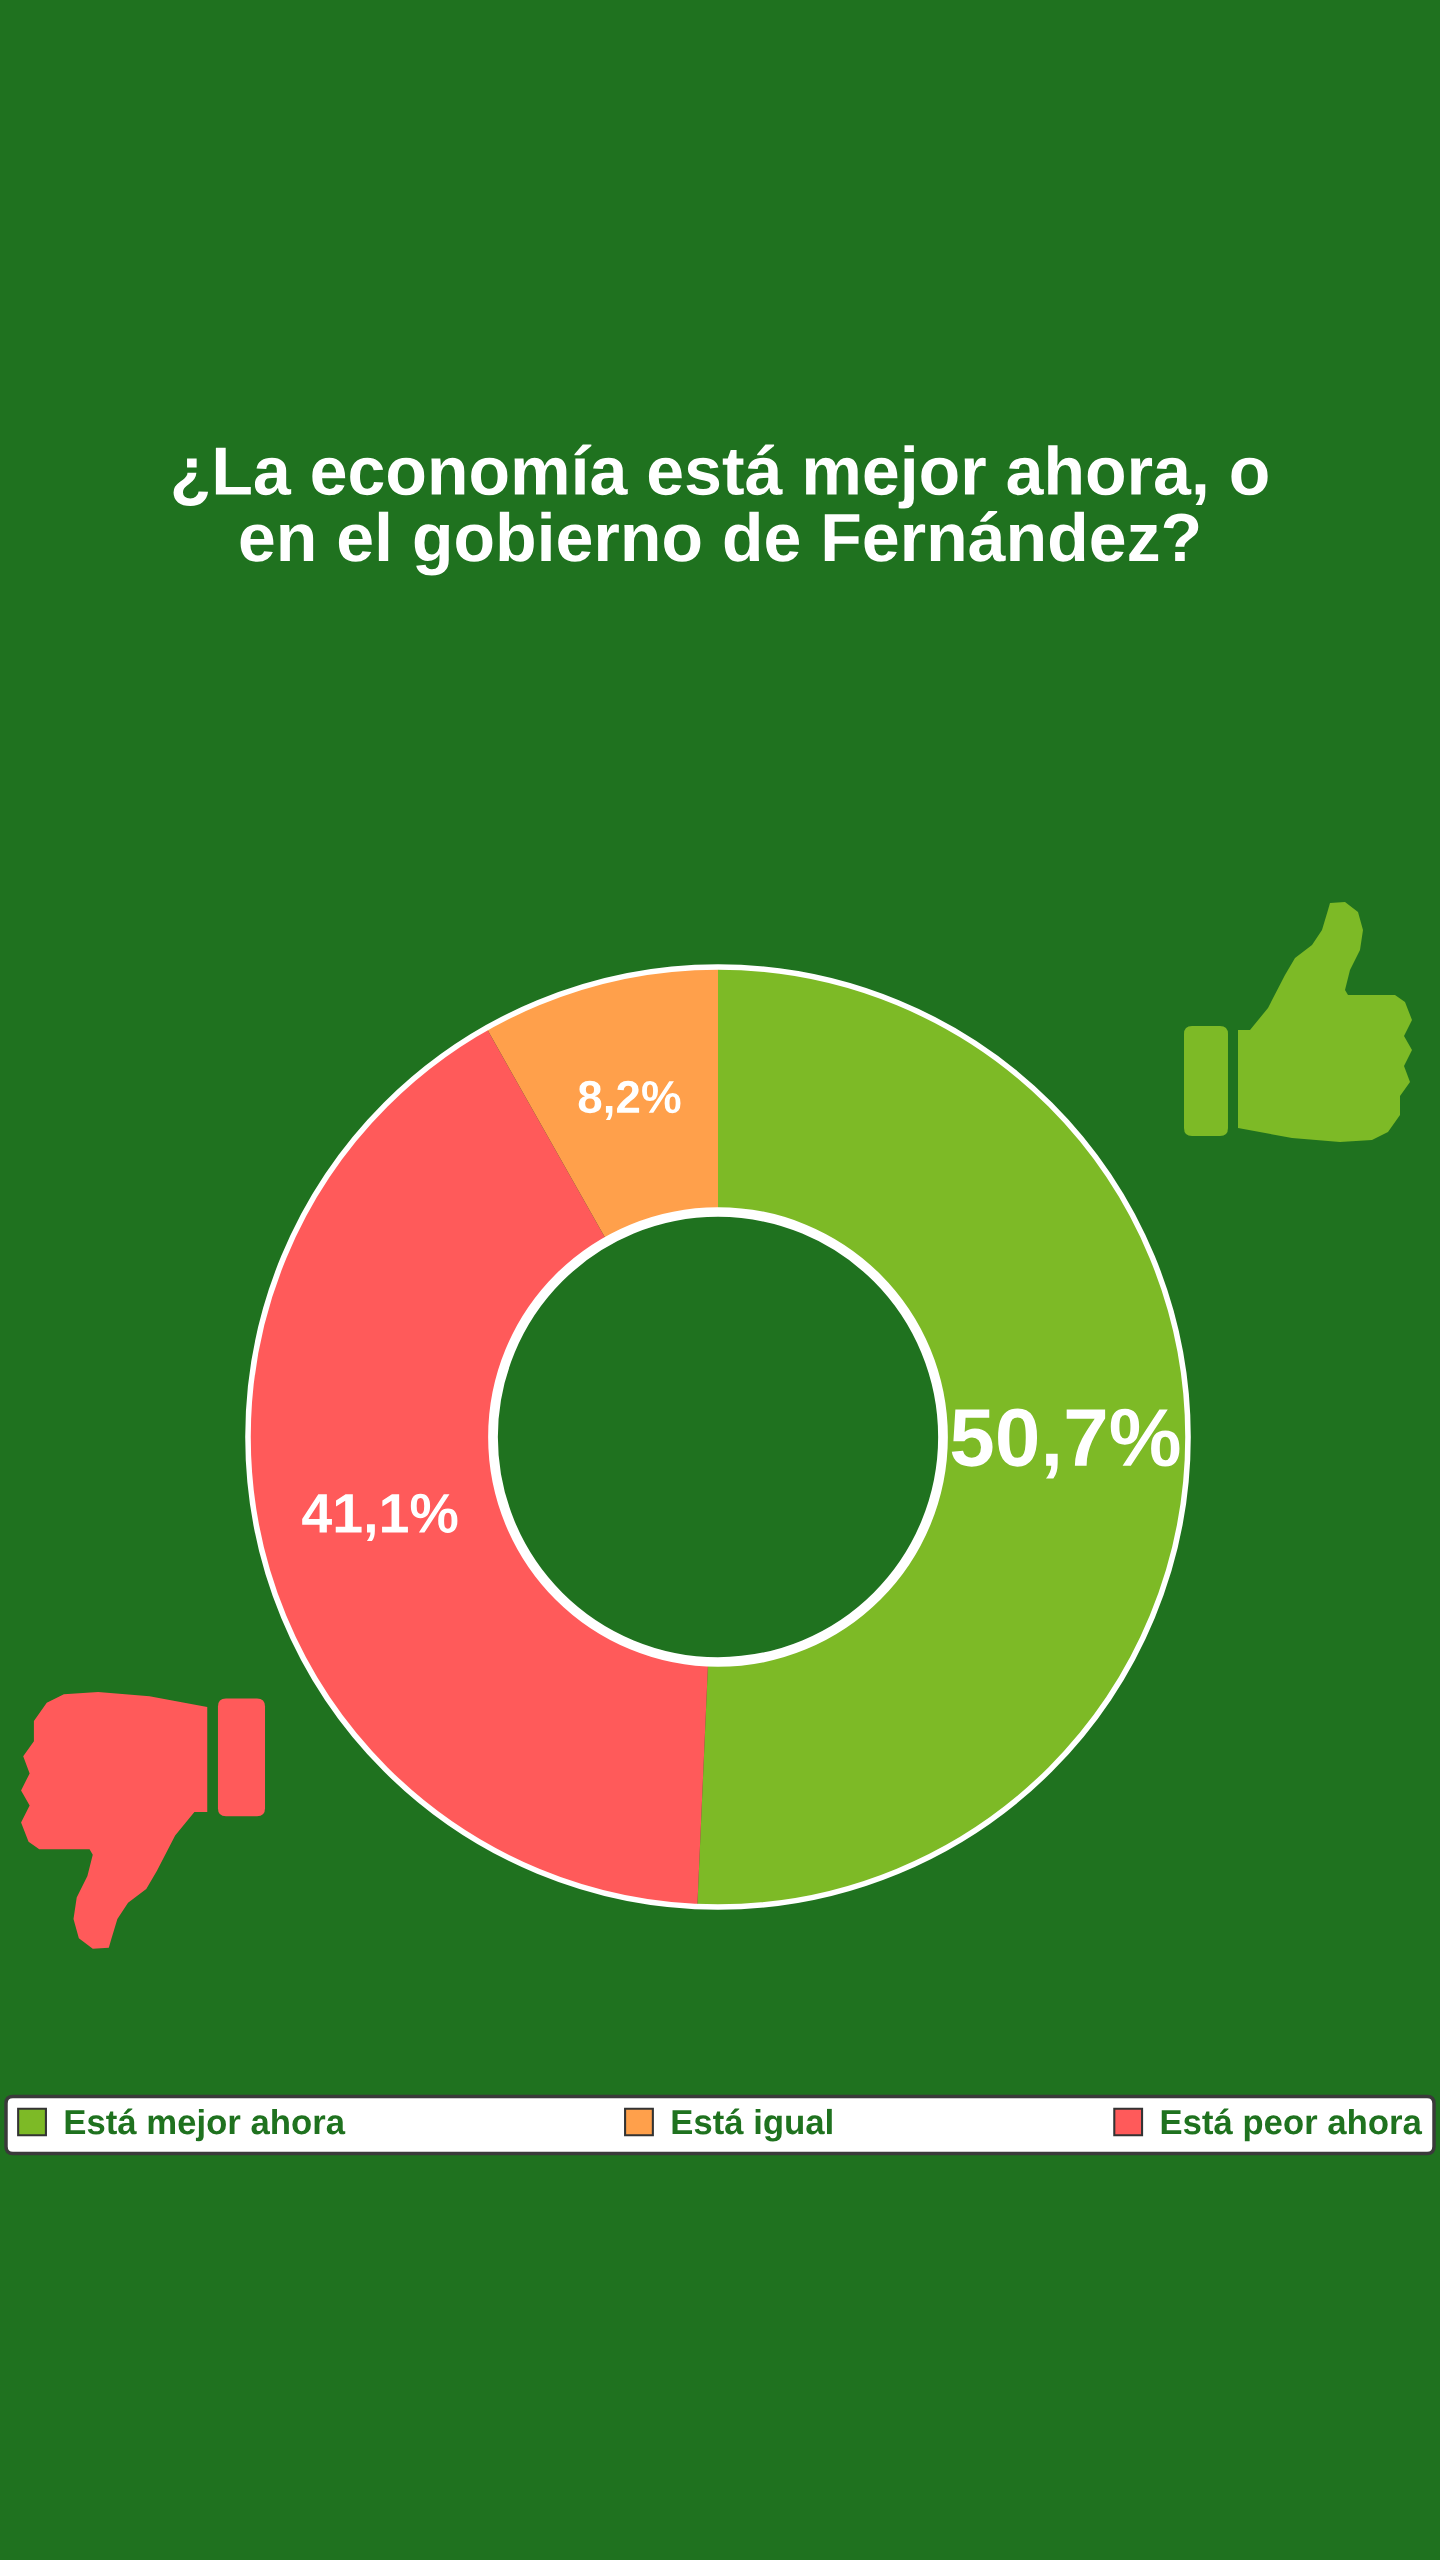  What do you see at coordinates (1065, 1443) in the screenshot?
I see `data-label: 50,7%` at bounding box center [1065, 1443].